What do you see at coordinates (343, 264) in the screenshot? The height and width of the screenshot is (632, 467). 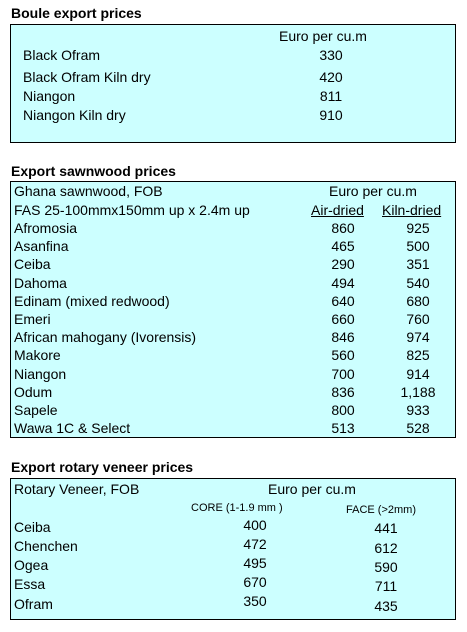 I see `sawnwood-row-air: 290` at bounding box center [343, 264].